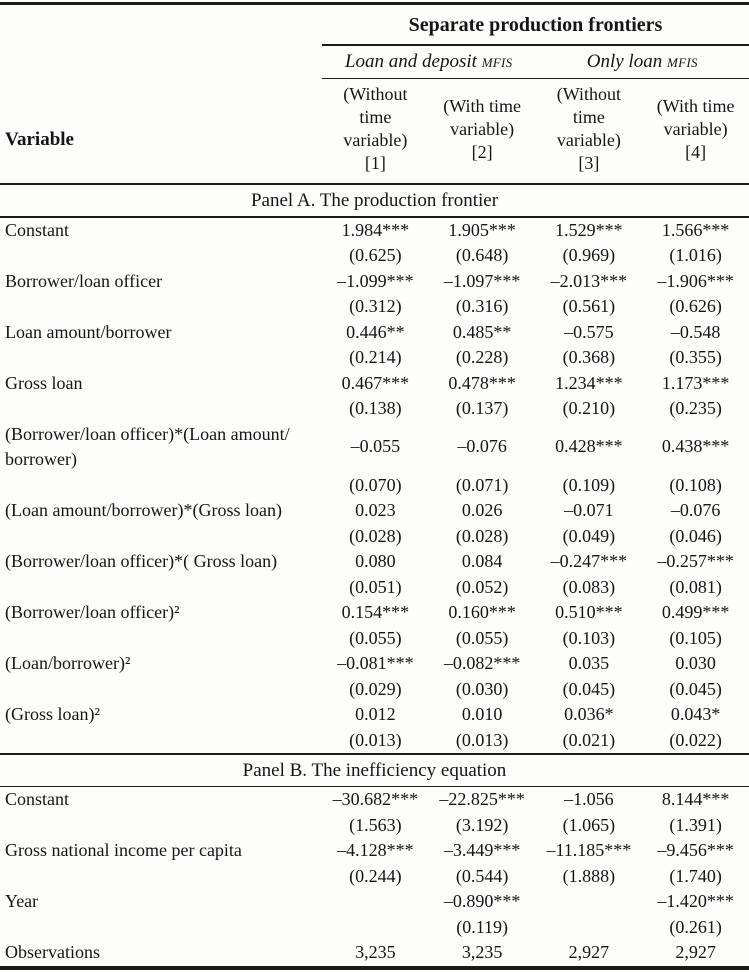 This screenshot has height=972, width=749. I want to click on se-cell: (0.235), so click(695, 409).